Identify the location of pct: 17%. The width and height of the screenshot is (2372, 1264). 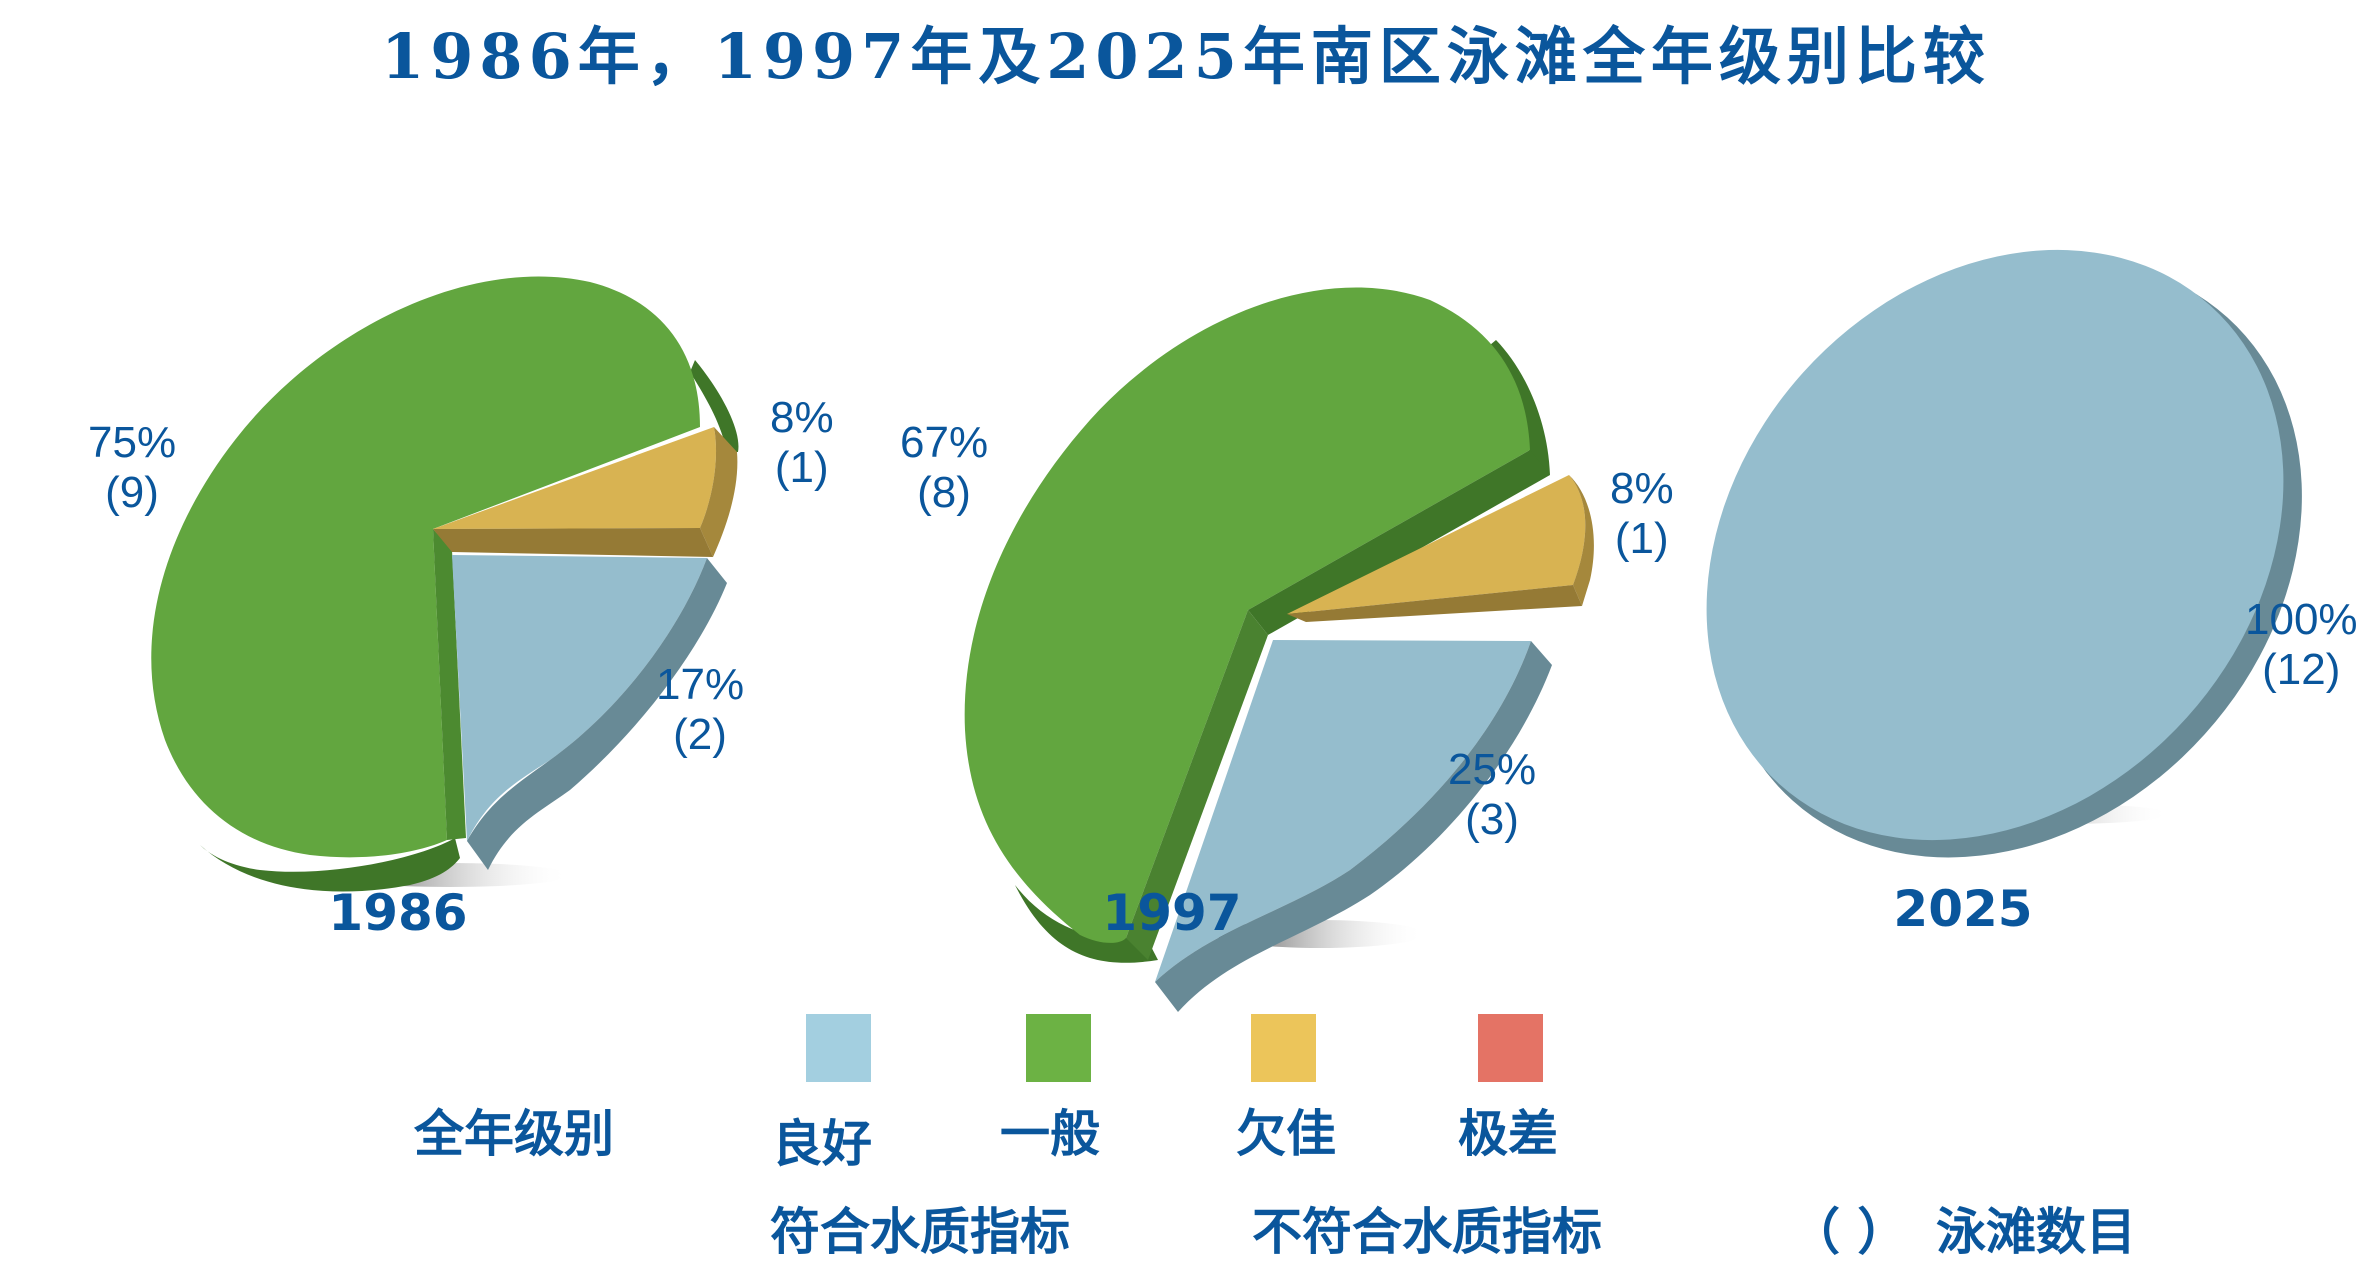
(700, 684).